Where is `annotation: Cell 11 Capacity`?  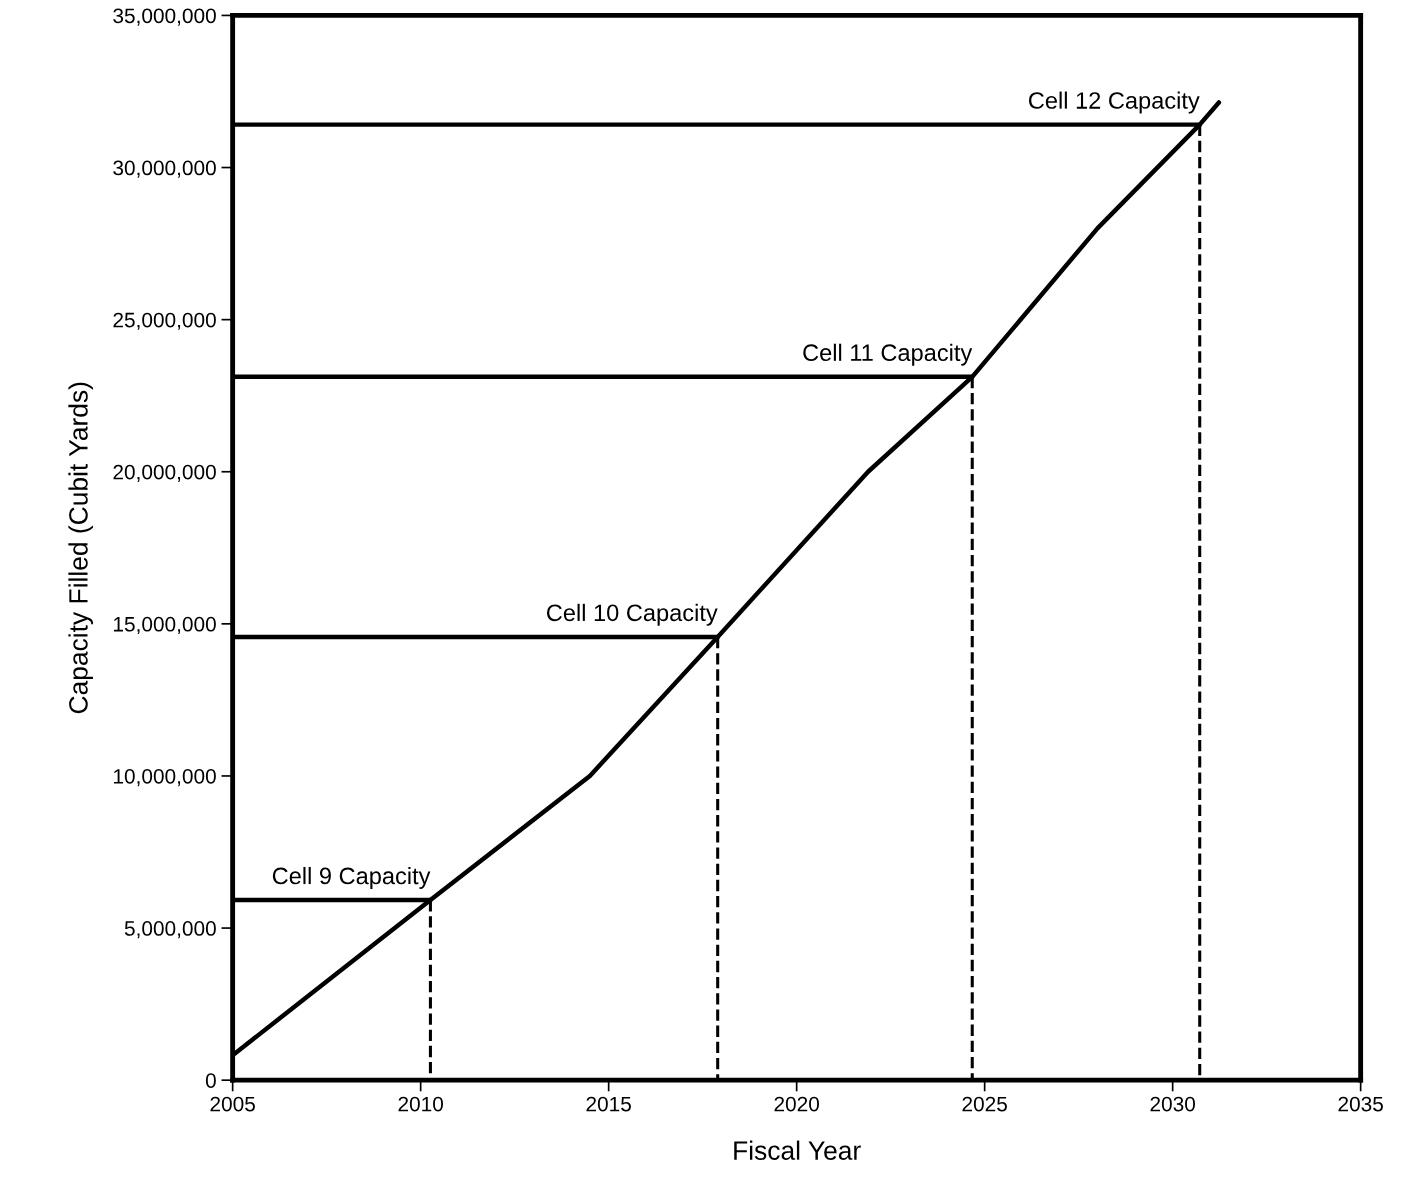 annotation: Cell 11 Capacity is located at coordinates (888, 354).